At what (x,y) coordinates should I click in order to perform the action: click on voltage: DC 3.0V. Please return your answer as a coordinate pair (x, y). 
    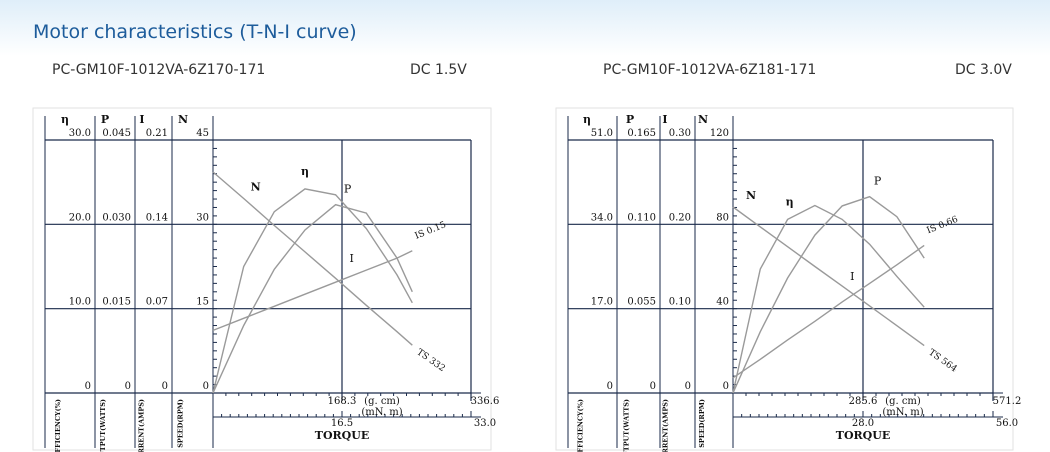
    Looking at the image, I should click on (983, 70).